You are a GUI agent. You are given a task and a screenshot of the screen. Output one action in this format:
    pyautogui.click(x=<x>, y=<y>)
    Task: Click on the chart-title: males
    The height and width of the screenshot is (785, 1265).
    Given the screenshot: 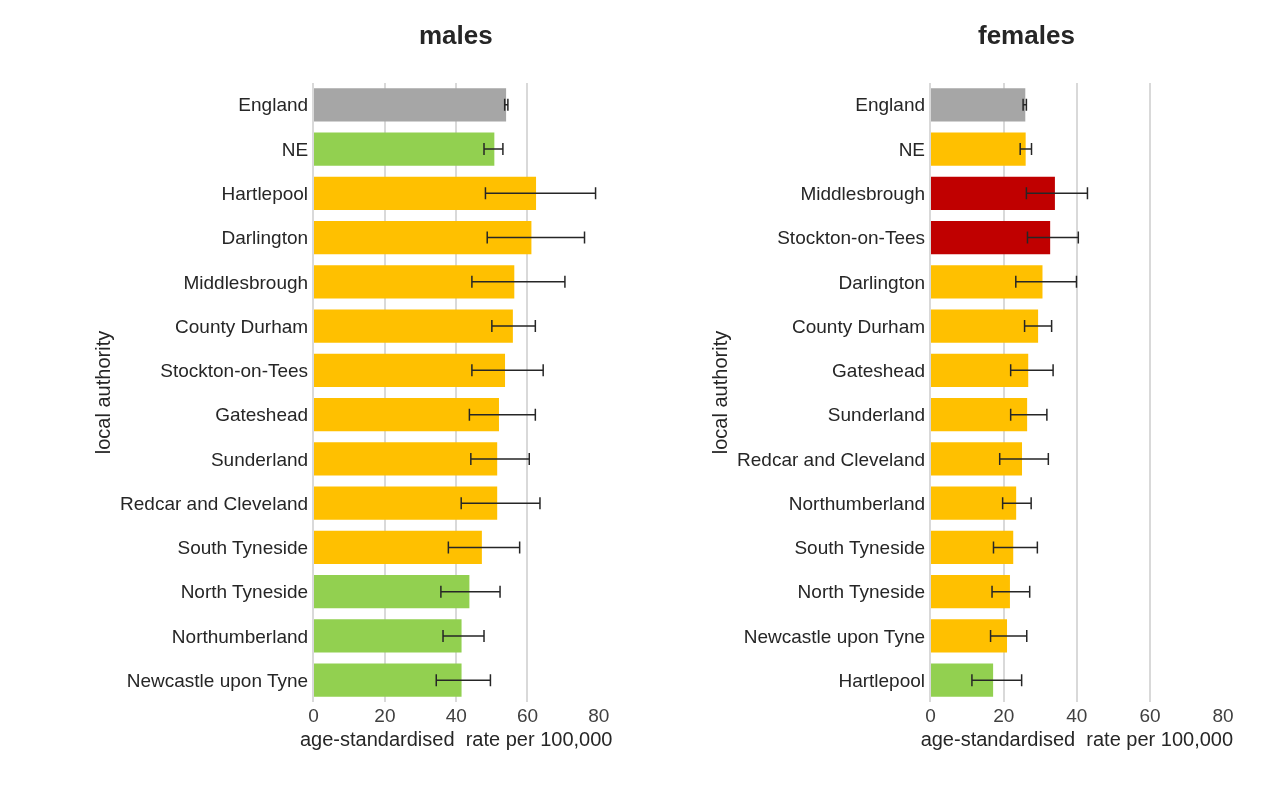 What is the action you would take?
    pyautogui.click(x=456, y=35)
    